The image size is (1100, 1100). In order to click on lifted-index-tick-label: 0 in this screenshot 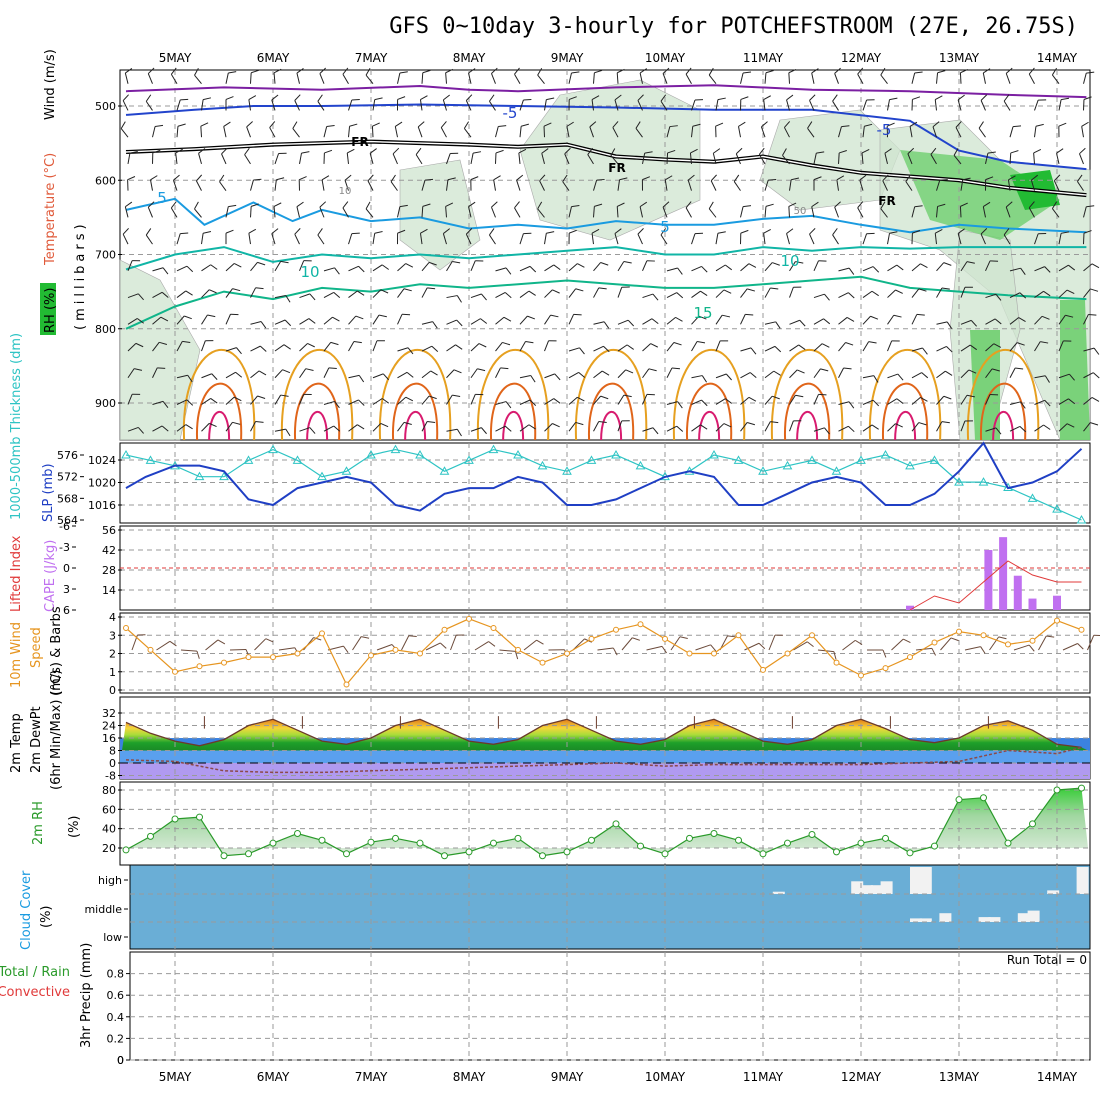, I will do `click(66, 568)`.